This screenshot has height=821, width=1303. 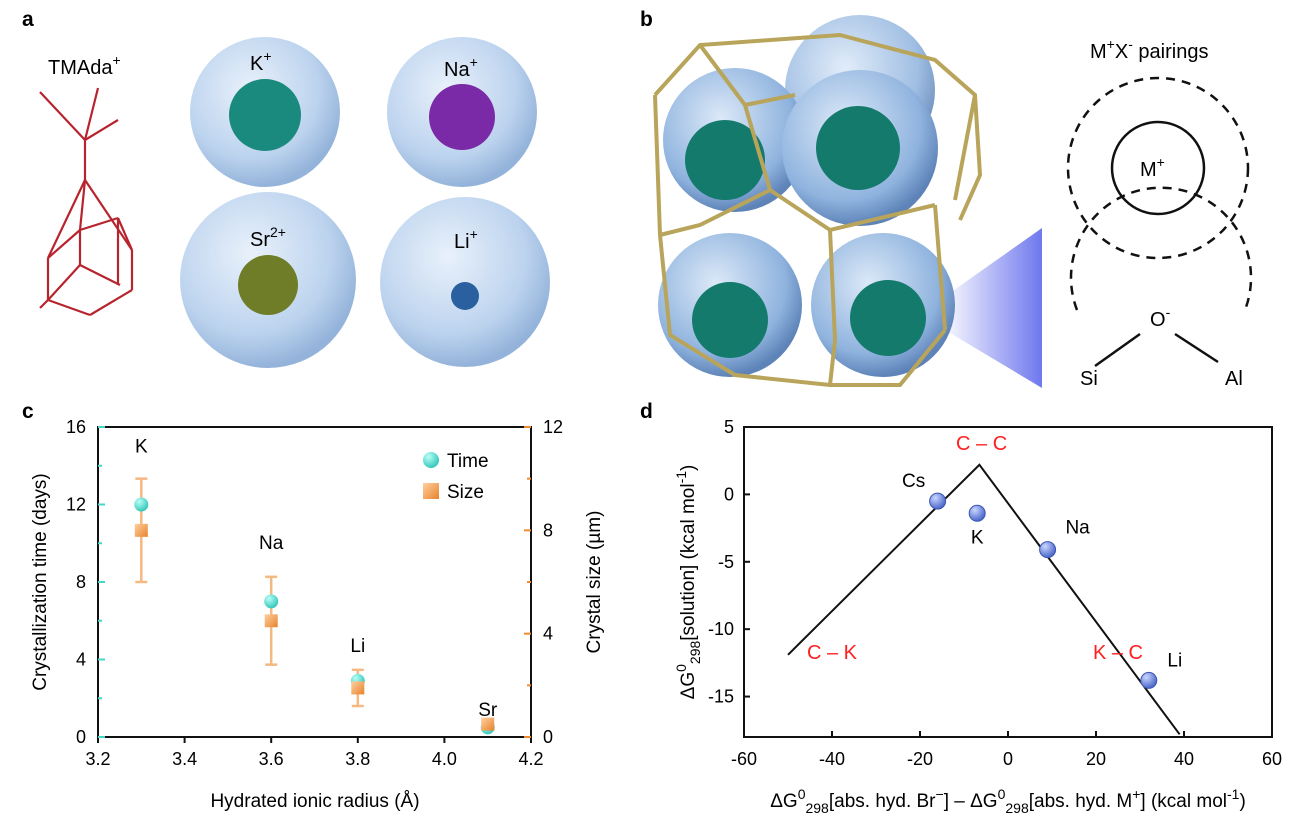 I want to click on tmada-molecule-drawing, so click(x=86, y=202).